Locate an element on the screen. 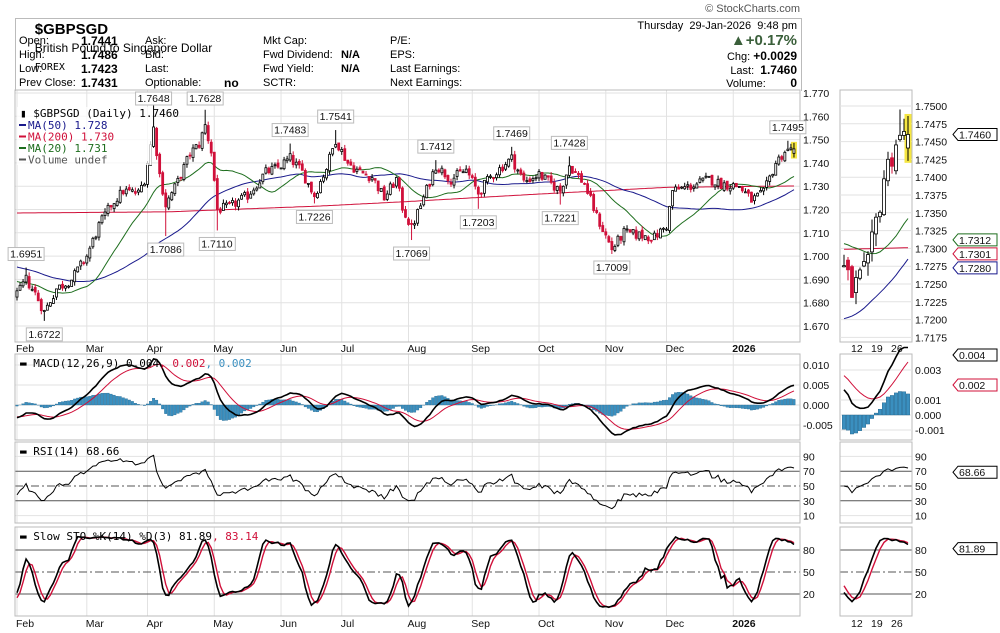 The width and height of the screenshot is (1000, 633). mini-price-axis-label: 1.7375 is located at coordinates (931, 196).